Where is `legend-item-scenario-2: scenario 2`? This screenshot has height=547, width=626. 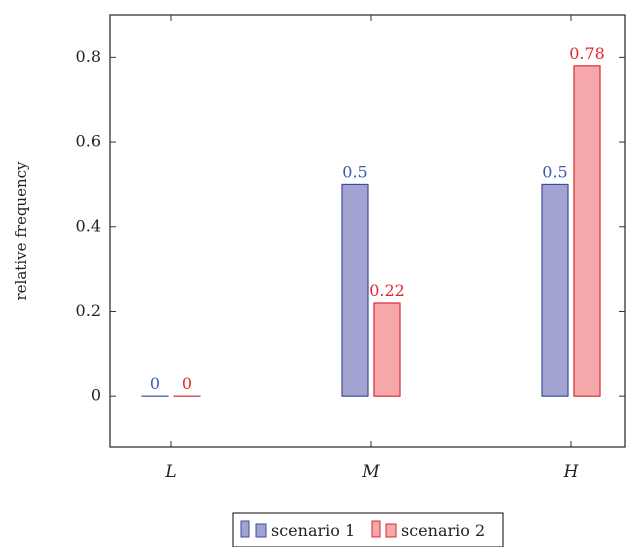 legend-item-scenario-2: scenario 2 is located at coordinates (428, 530).